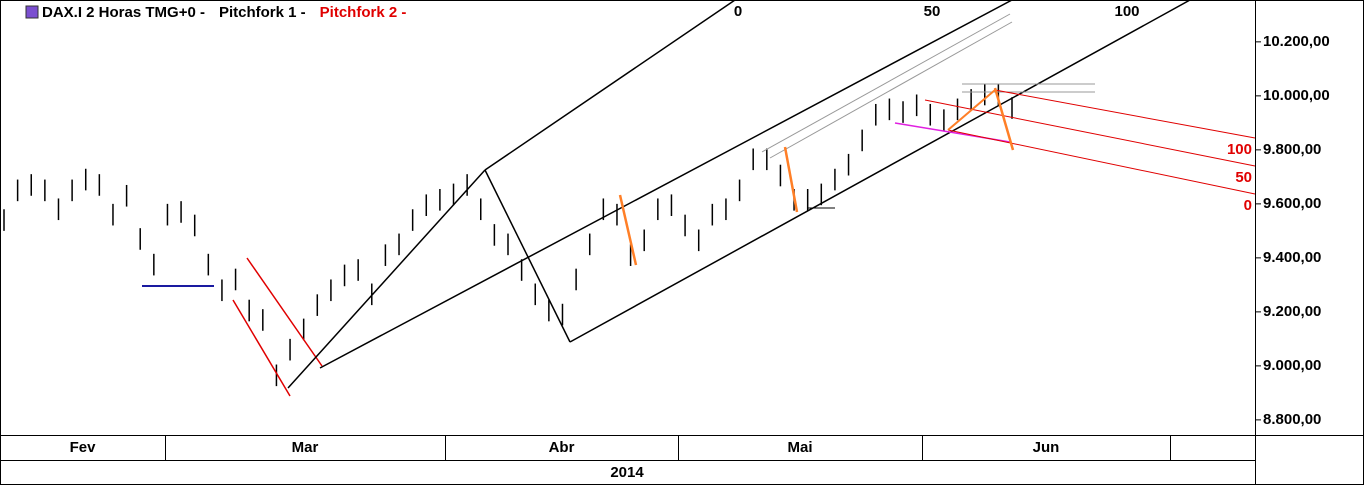 The width and height of the screenshot is (1364, 485). I want to click on x-tick-label: Fev, so click(83, 447).